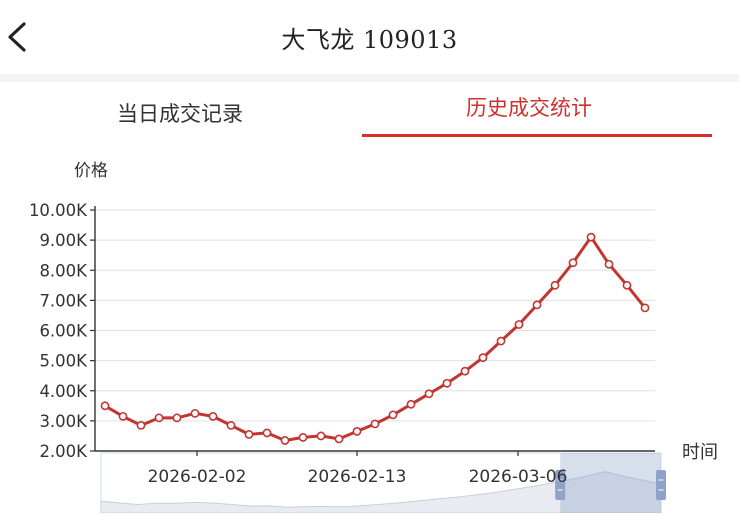 This screenshot has height=517, width=739. I want to click on x-tick-label: 2026-03-06, so click(518, 477).